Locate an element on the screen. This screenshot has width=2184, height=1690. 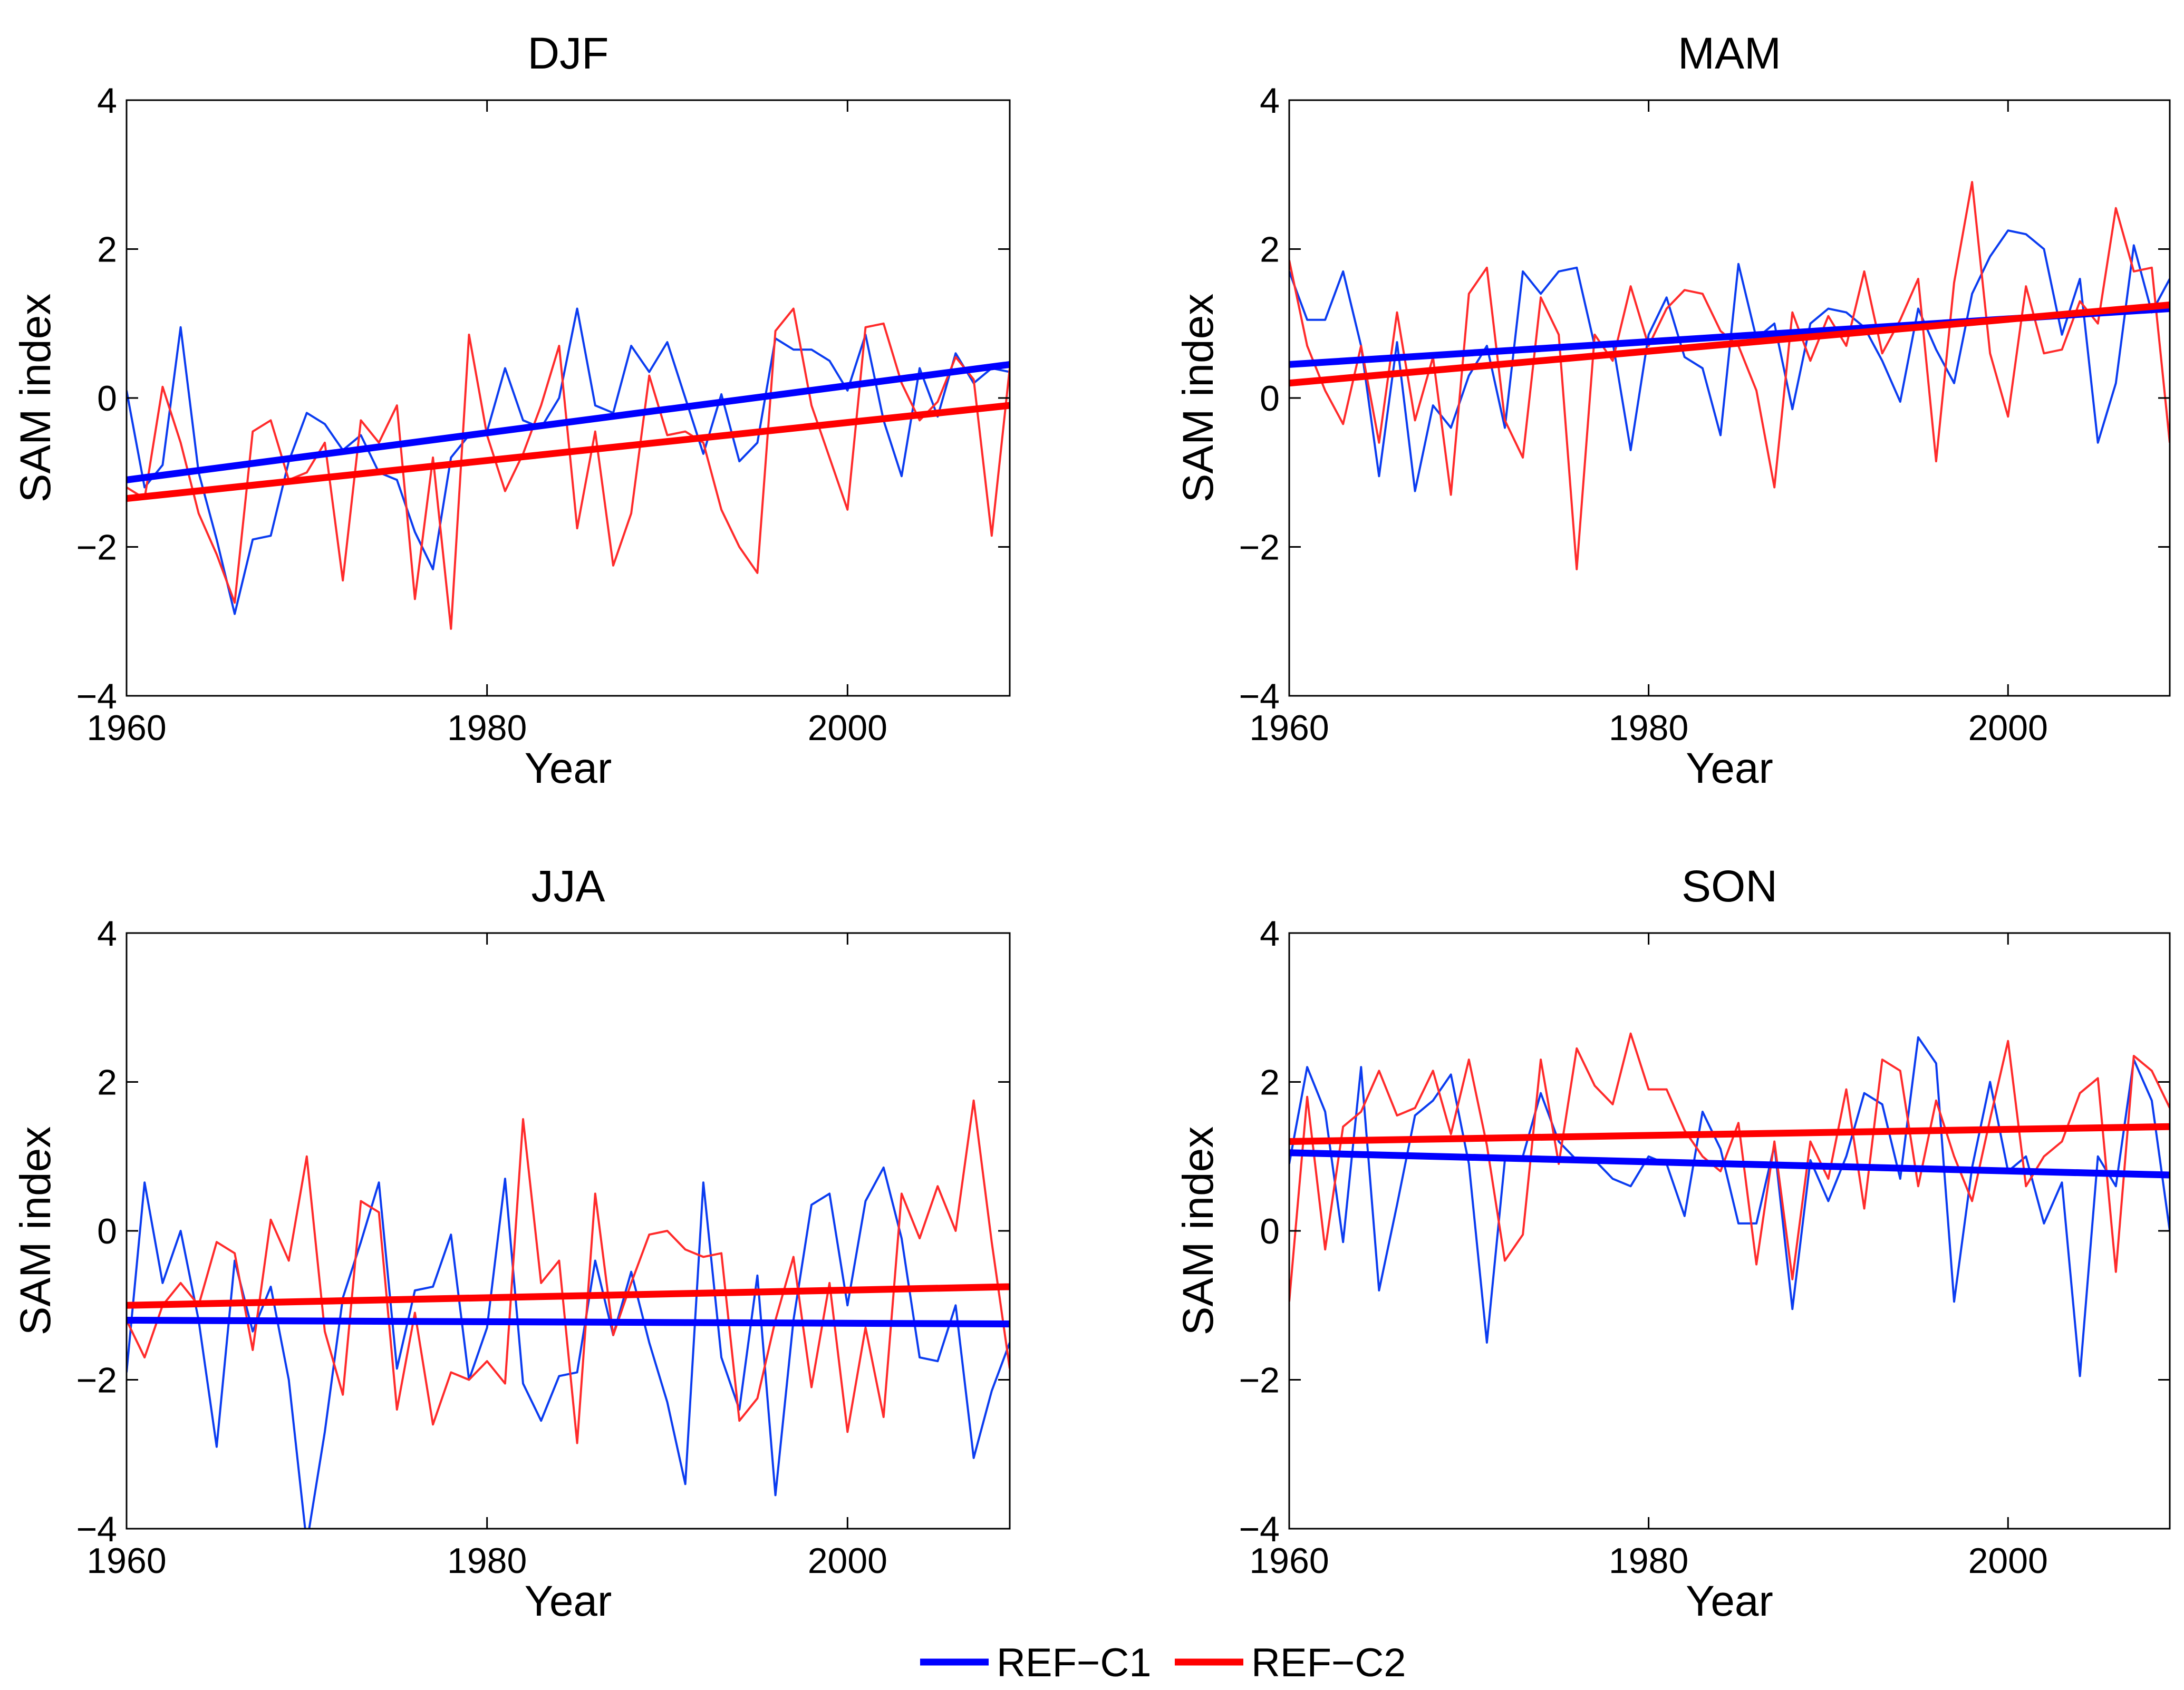
legend-label-ref-c2: REF−C2 is located at coordinates (1328, 1663).